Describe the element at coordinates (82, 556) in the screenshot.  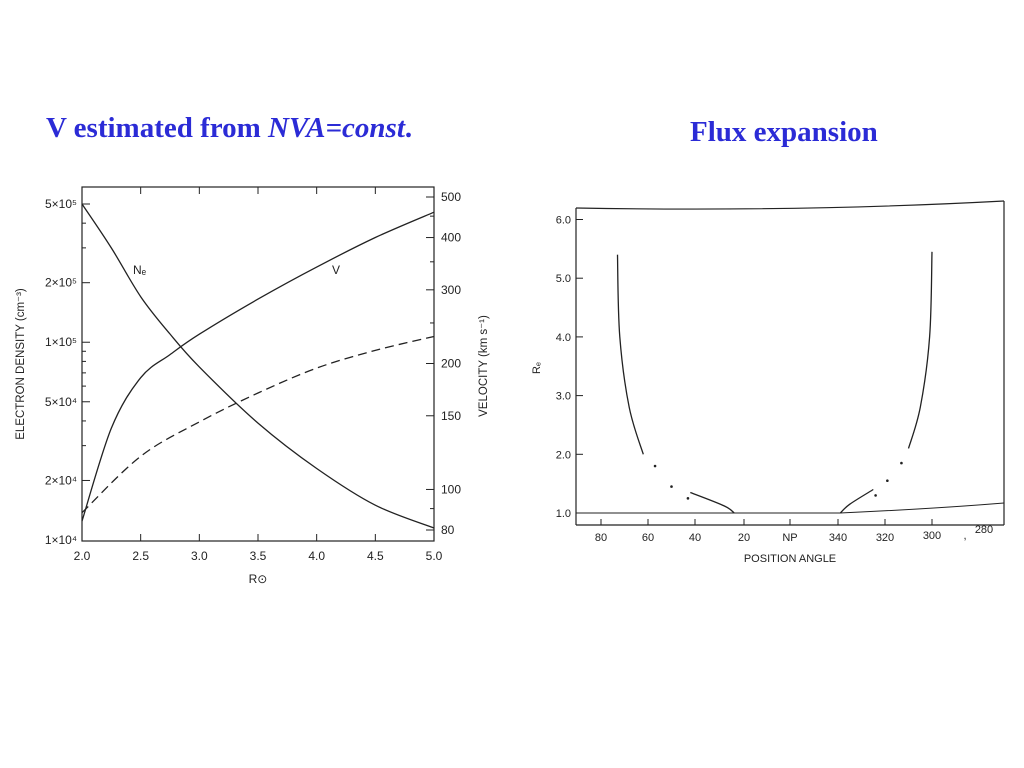
I see `x-tick-label: 2.0` at that location.